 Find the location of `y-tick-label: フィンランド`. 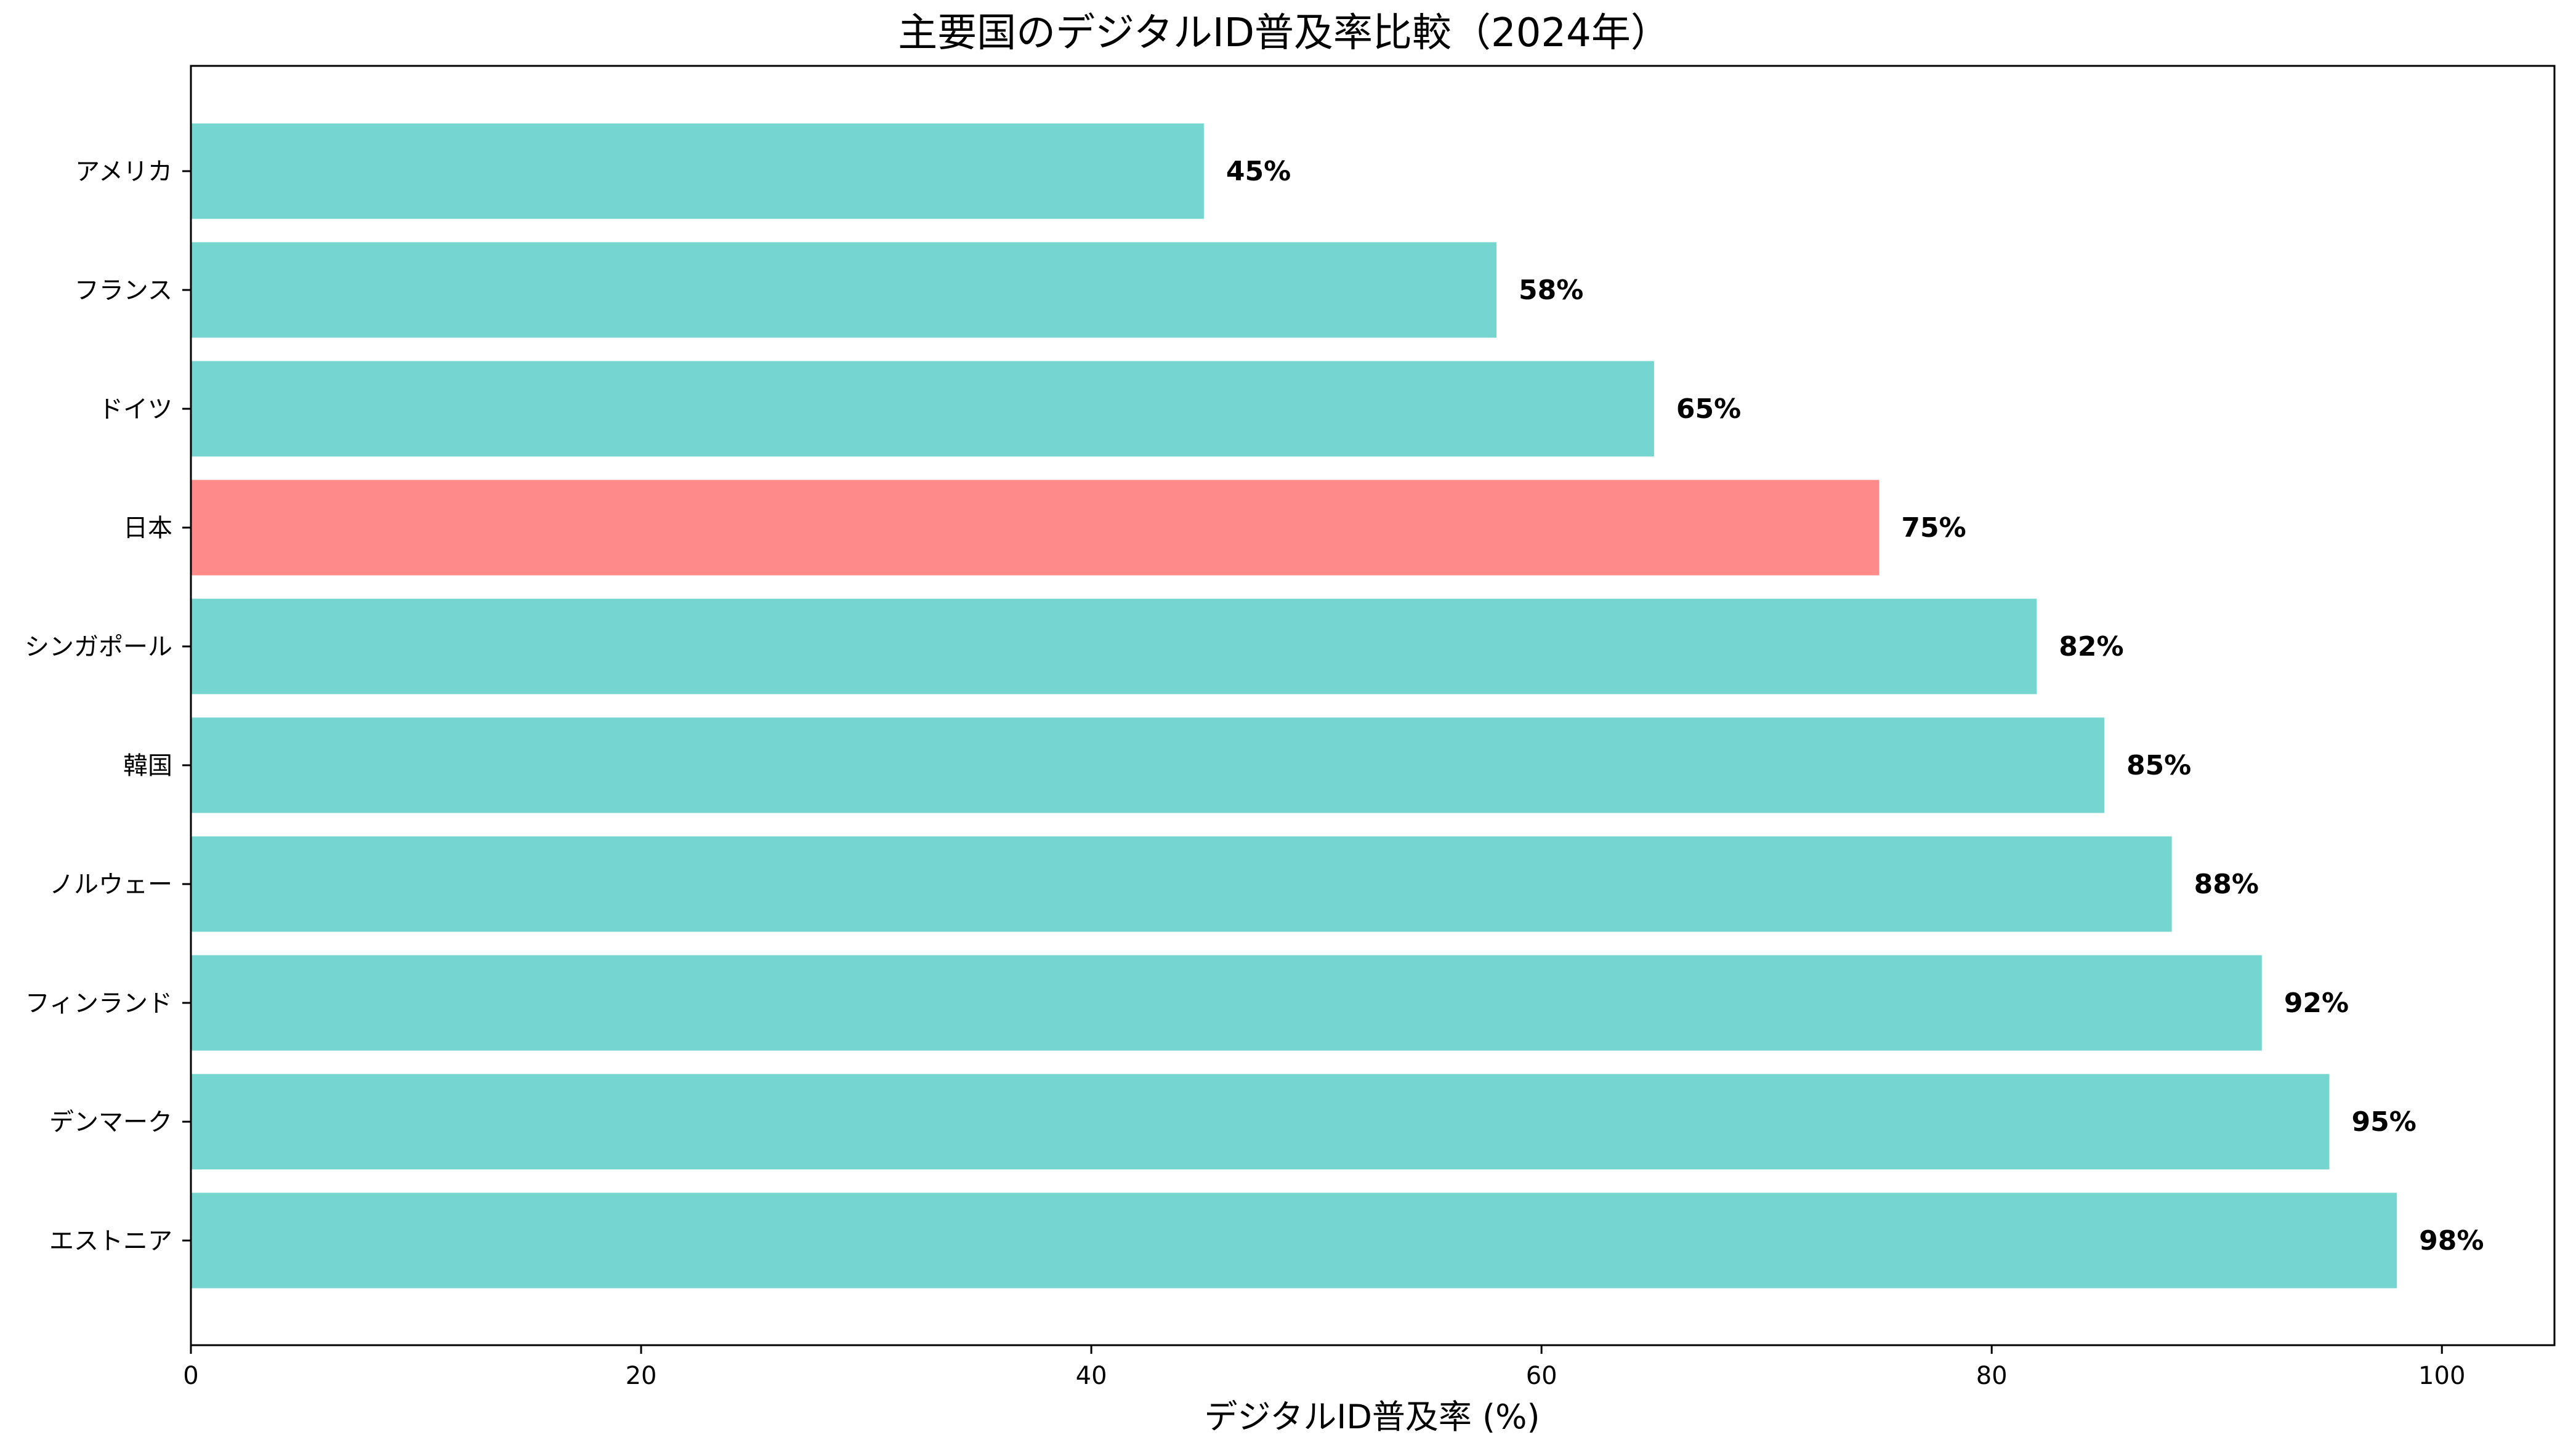

y-tick-label: フィンランド is located at coordinates (98, 1003).